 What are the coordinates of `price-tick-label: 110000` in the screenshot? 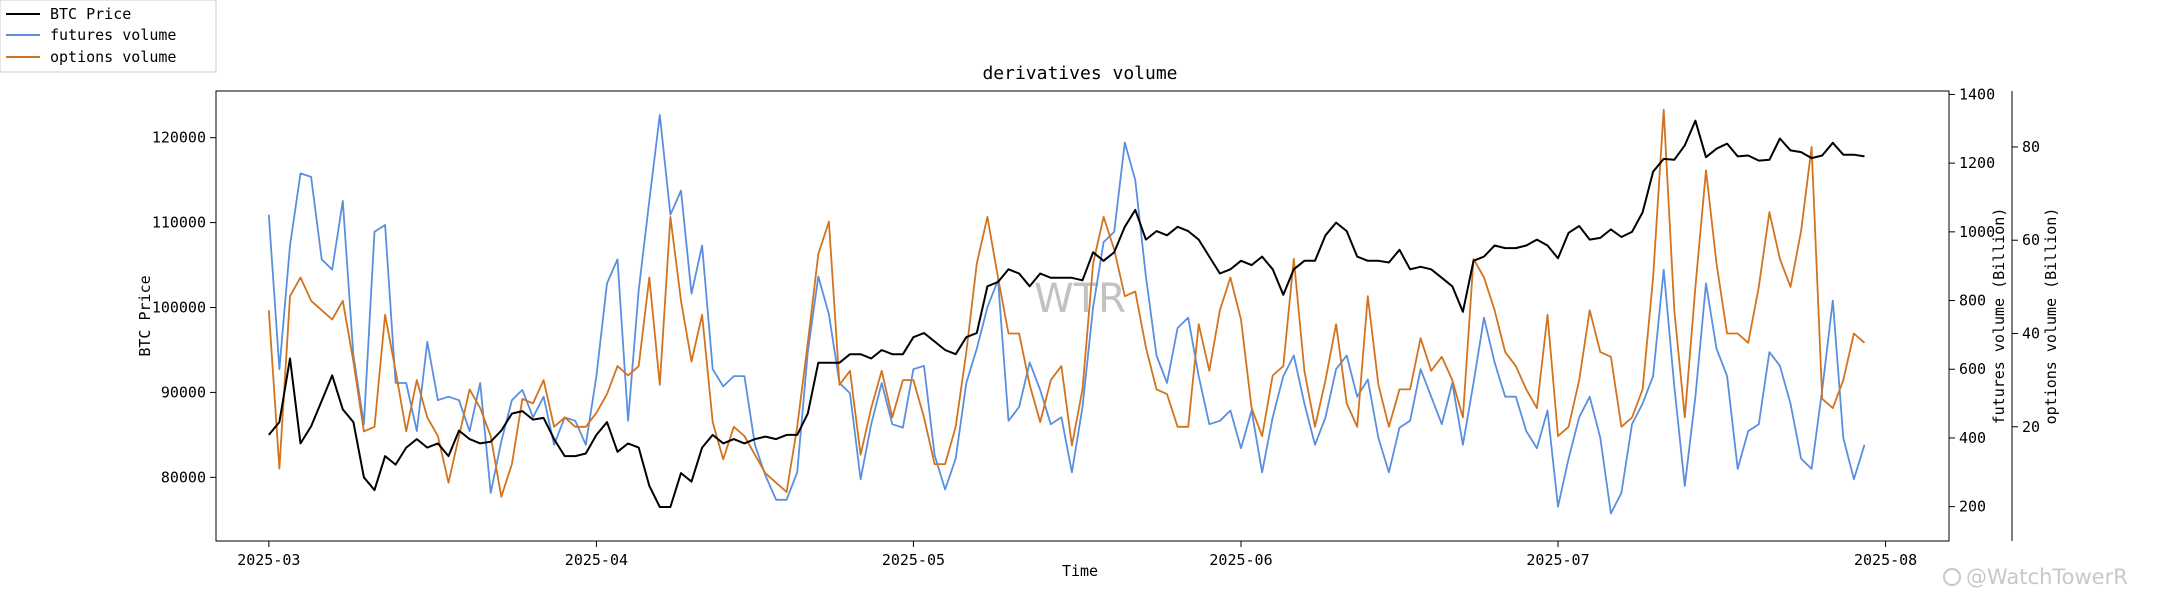 It's located at (179, 223).